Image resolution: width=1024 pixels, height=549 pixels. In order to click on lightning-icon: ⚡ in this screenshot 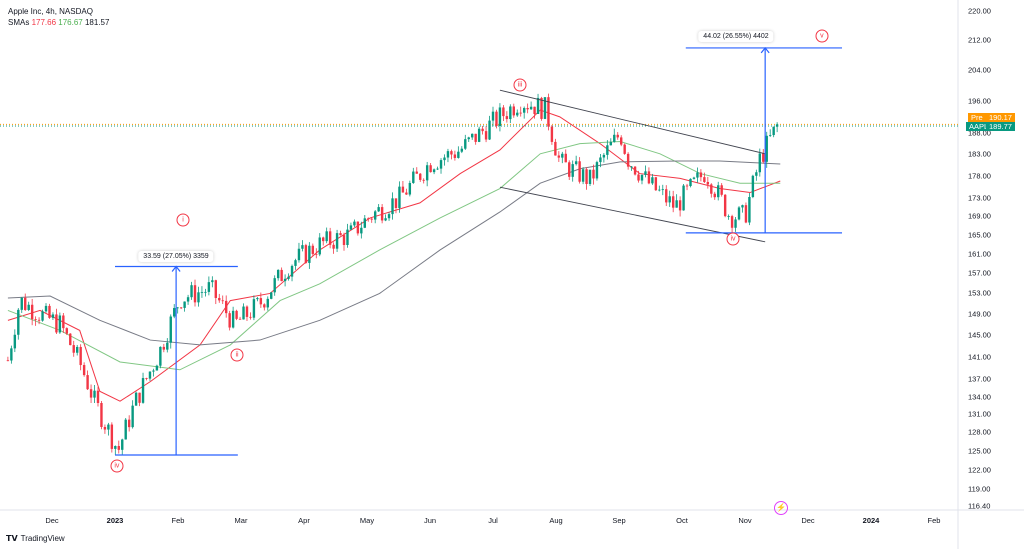, I will do `click(781, 508)`.